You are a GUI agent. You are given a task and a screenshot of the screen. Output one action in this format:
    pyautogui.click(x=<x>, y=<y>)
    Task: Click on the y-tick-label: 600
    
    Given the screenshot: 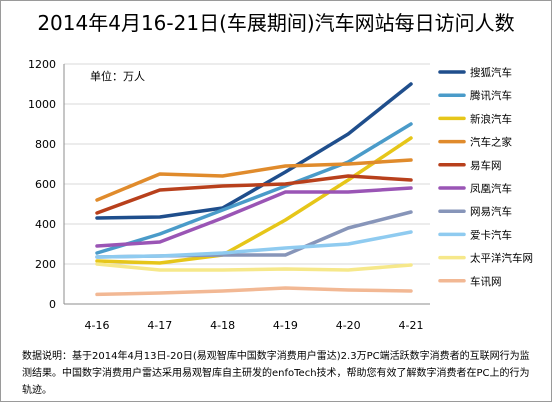 What is the action you would take?
    pyautogui.click(x=45, y=184)
    